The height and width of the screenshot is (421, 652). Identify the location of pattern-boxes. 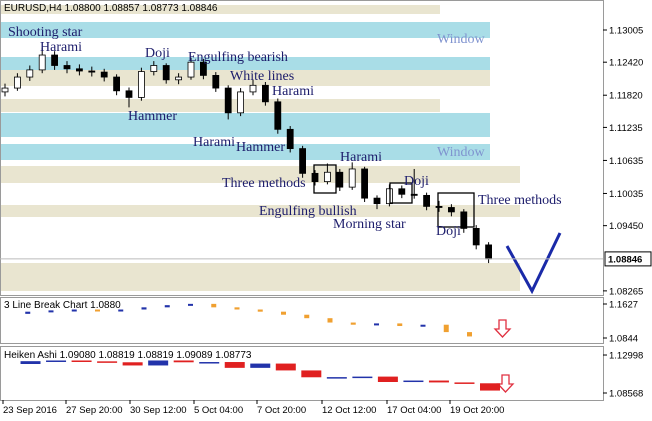
(394, 196).